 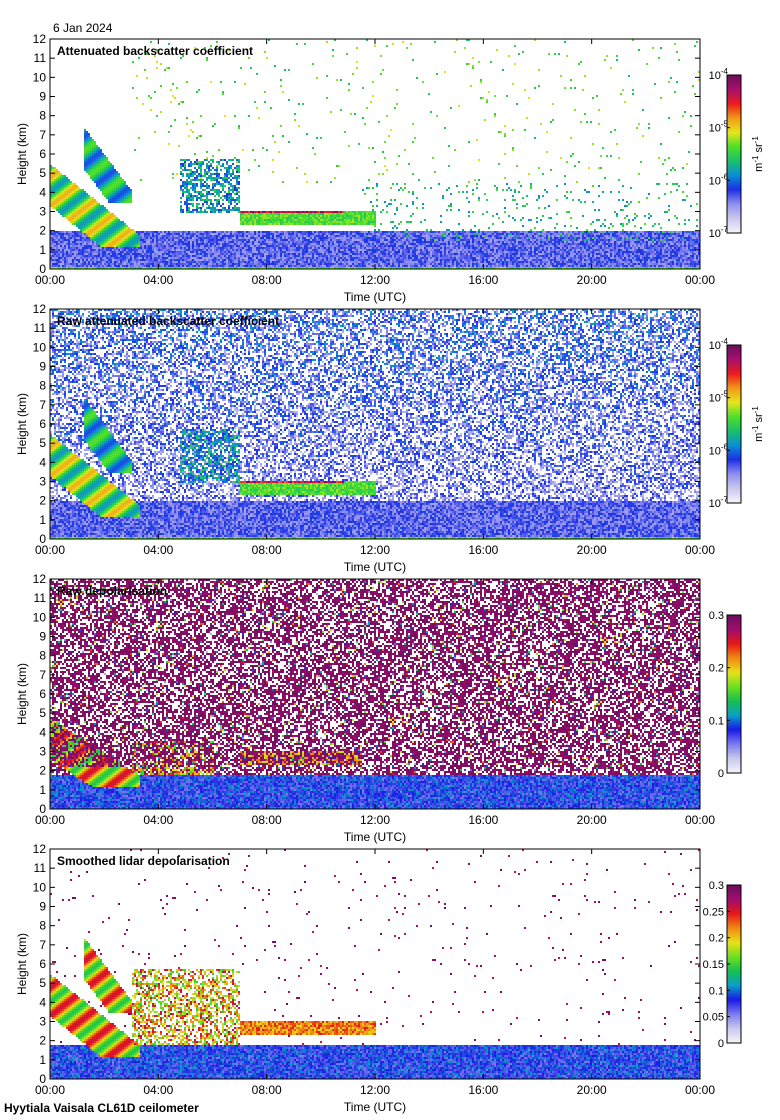 What do you see at coordinates (713, 912) in the screenshot?
I see `colorbar-tick-label: 0.25` at bounding box center [713, 912].